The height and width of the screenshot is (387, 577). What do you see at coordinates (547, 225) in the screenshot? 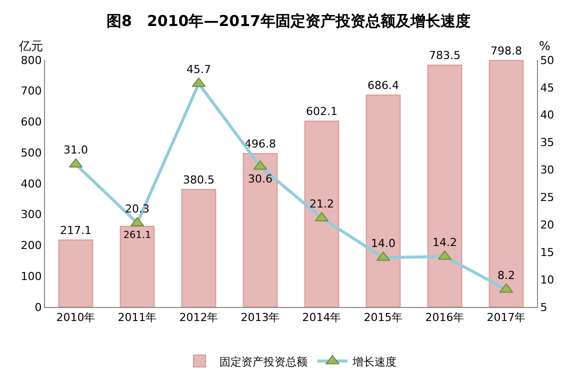
I see `y2-tick-label: 20` at bounding box center [547, 225].